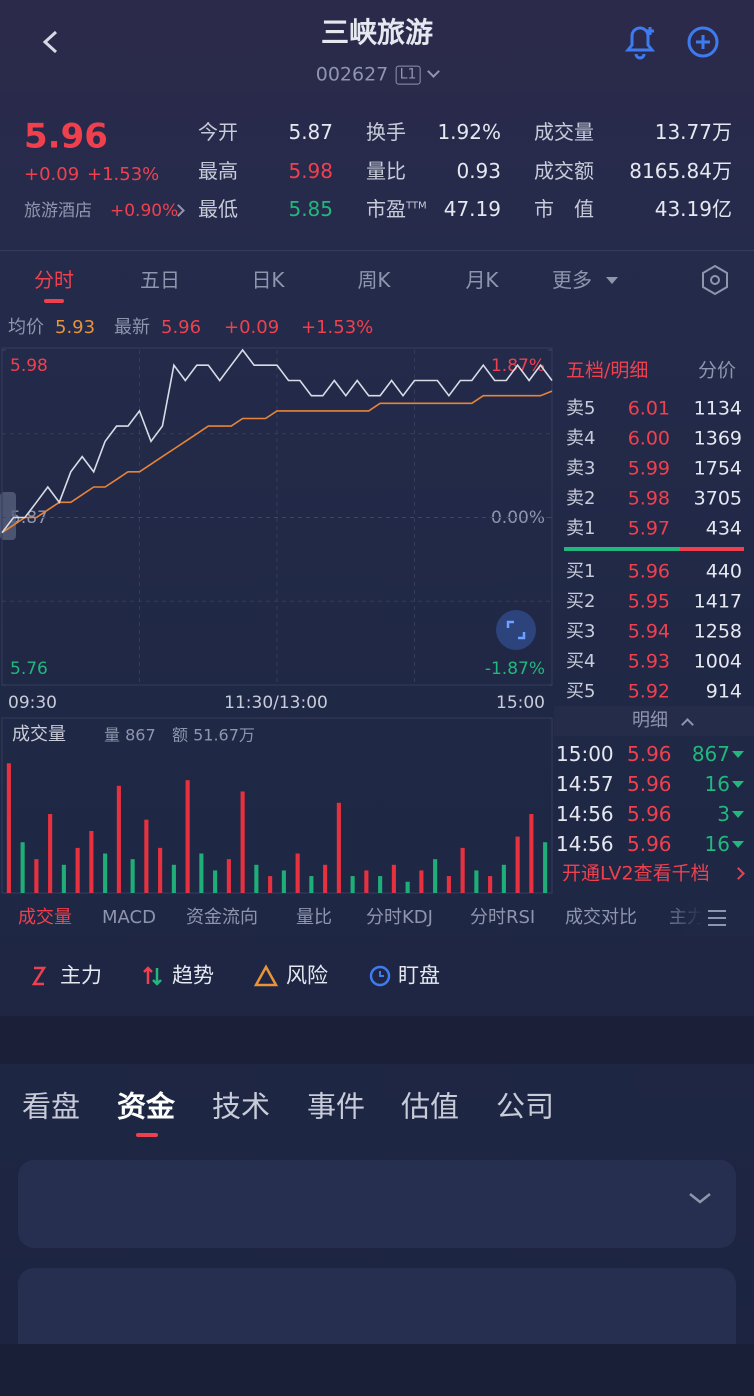  I want to click on period-tab: 周K, so click(374, 280).